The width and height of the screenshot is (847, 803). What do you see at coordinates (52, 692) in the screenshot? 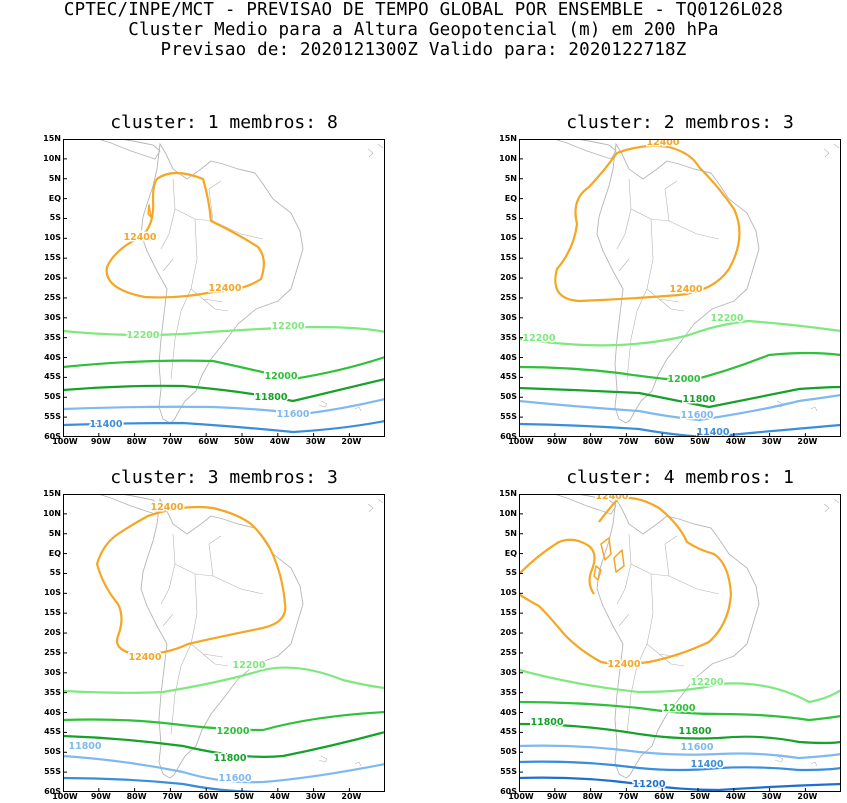
I see `lat-label: 35S` at bounding box center [52, 692].